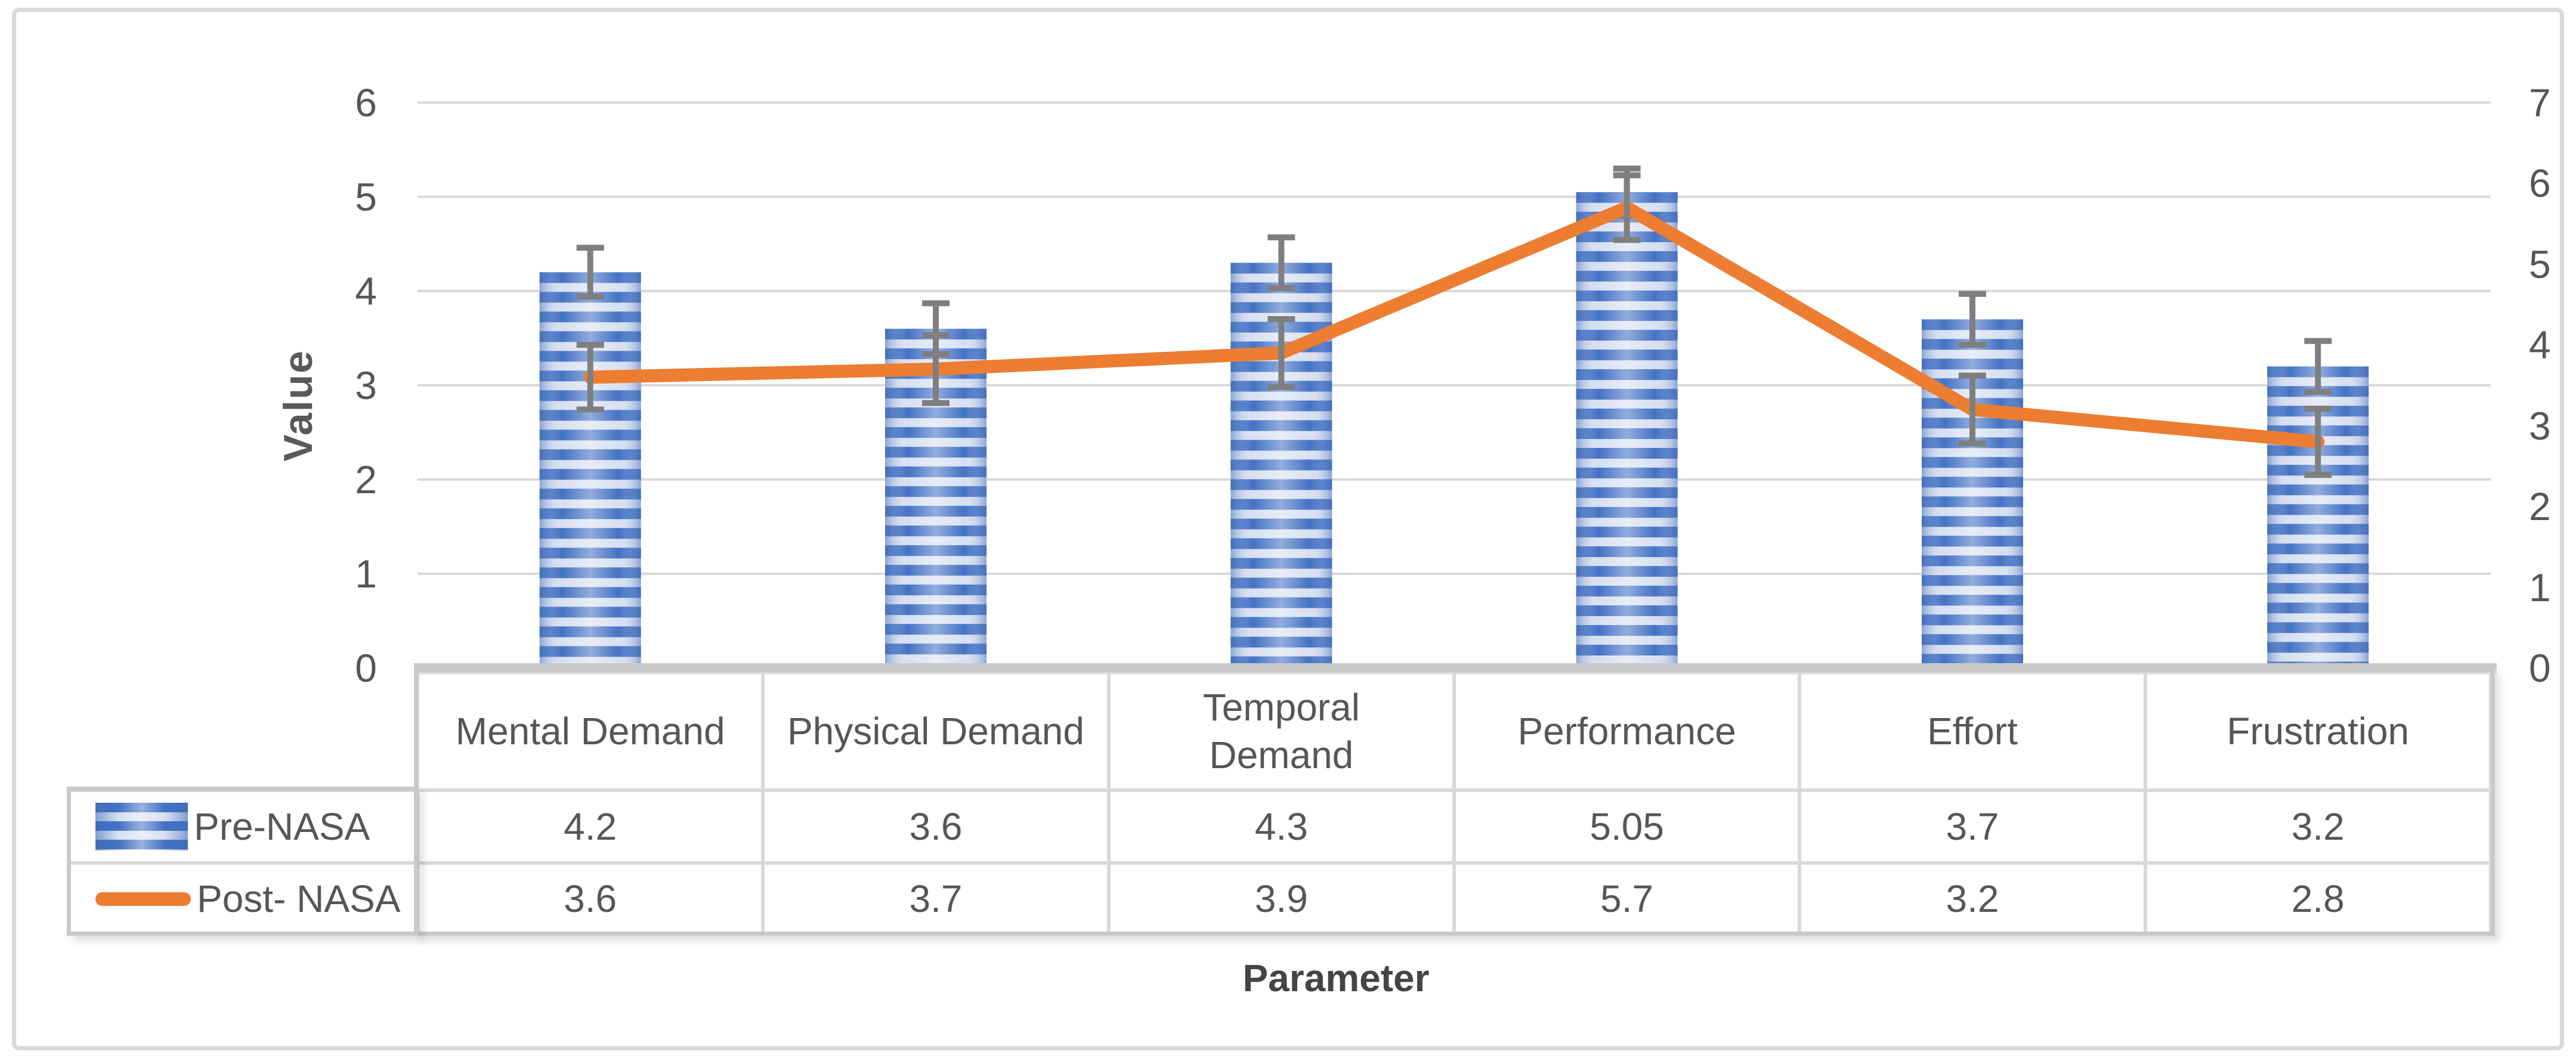  I want to click on post-nasa-value-cell: 3.2, so click(1972, 899).